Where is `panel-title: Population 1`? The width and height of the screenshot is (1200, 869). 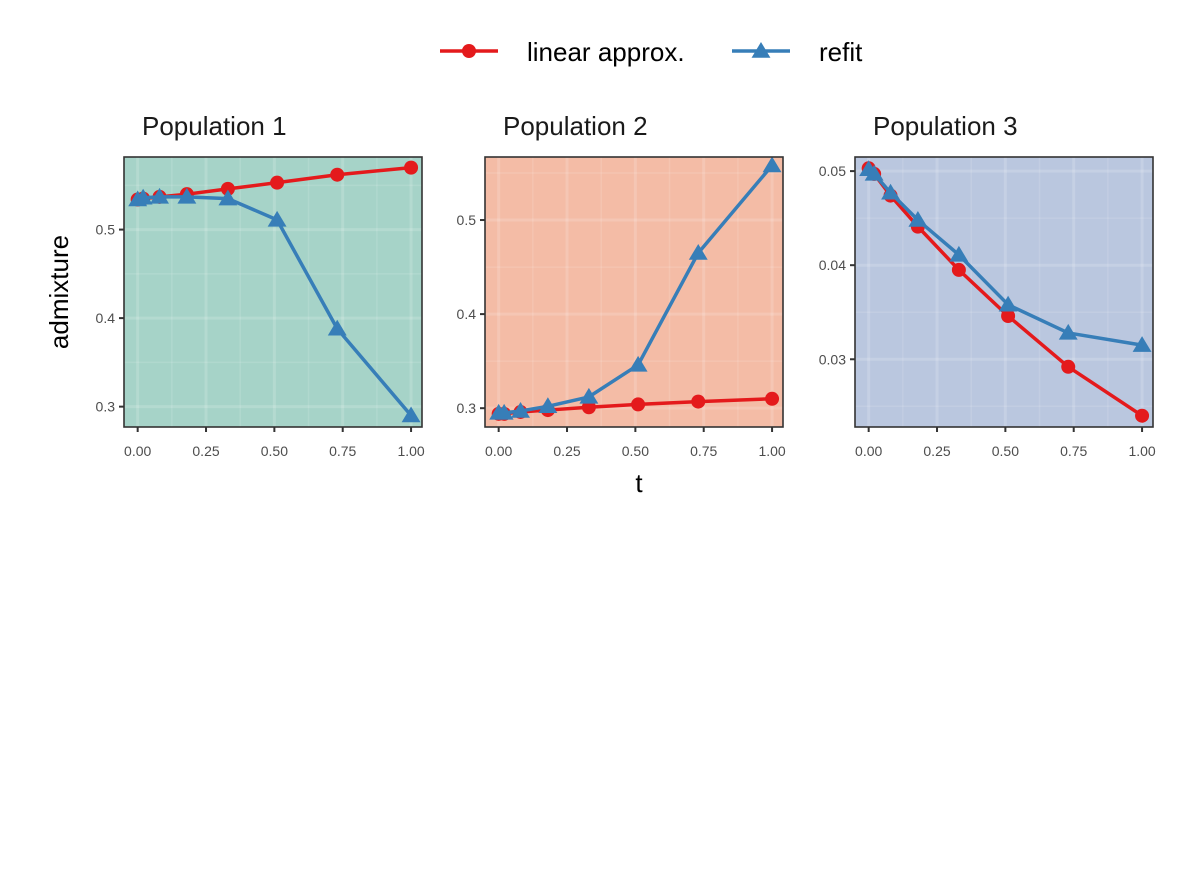 panel-title: Population 1 is located at coordinates (214, 126).